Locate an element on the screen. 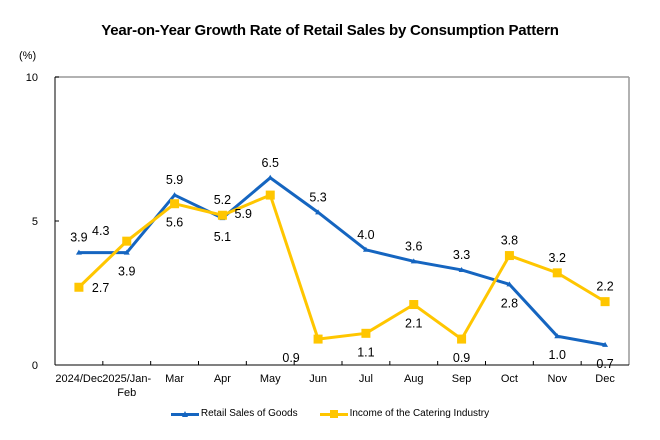  triangle-marker-icon is located at coordinates (184, 413).